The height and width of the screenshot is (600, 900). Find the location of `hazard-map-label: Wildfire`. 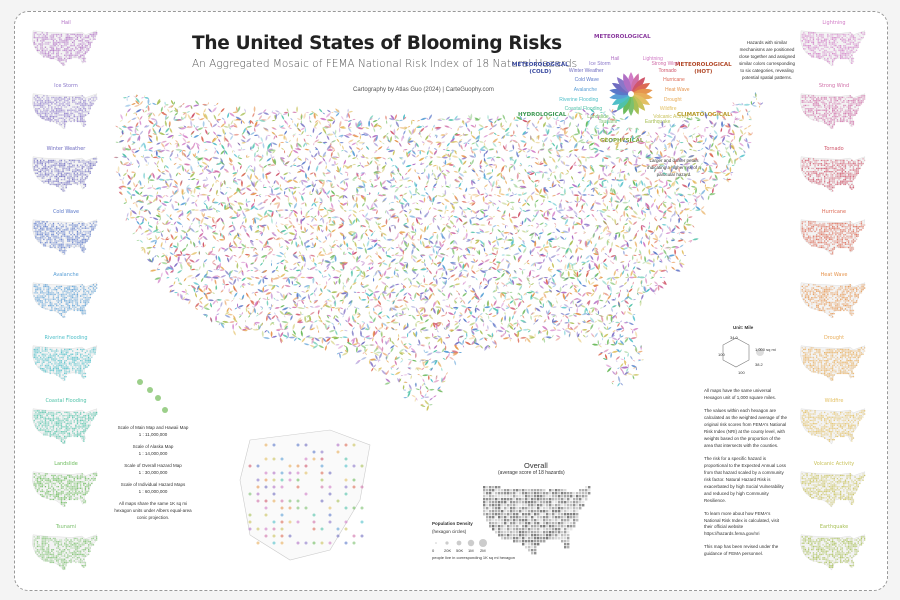

hazard-map-label: Wildfire is located at coordinates (834, 401).